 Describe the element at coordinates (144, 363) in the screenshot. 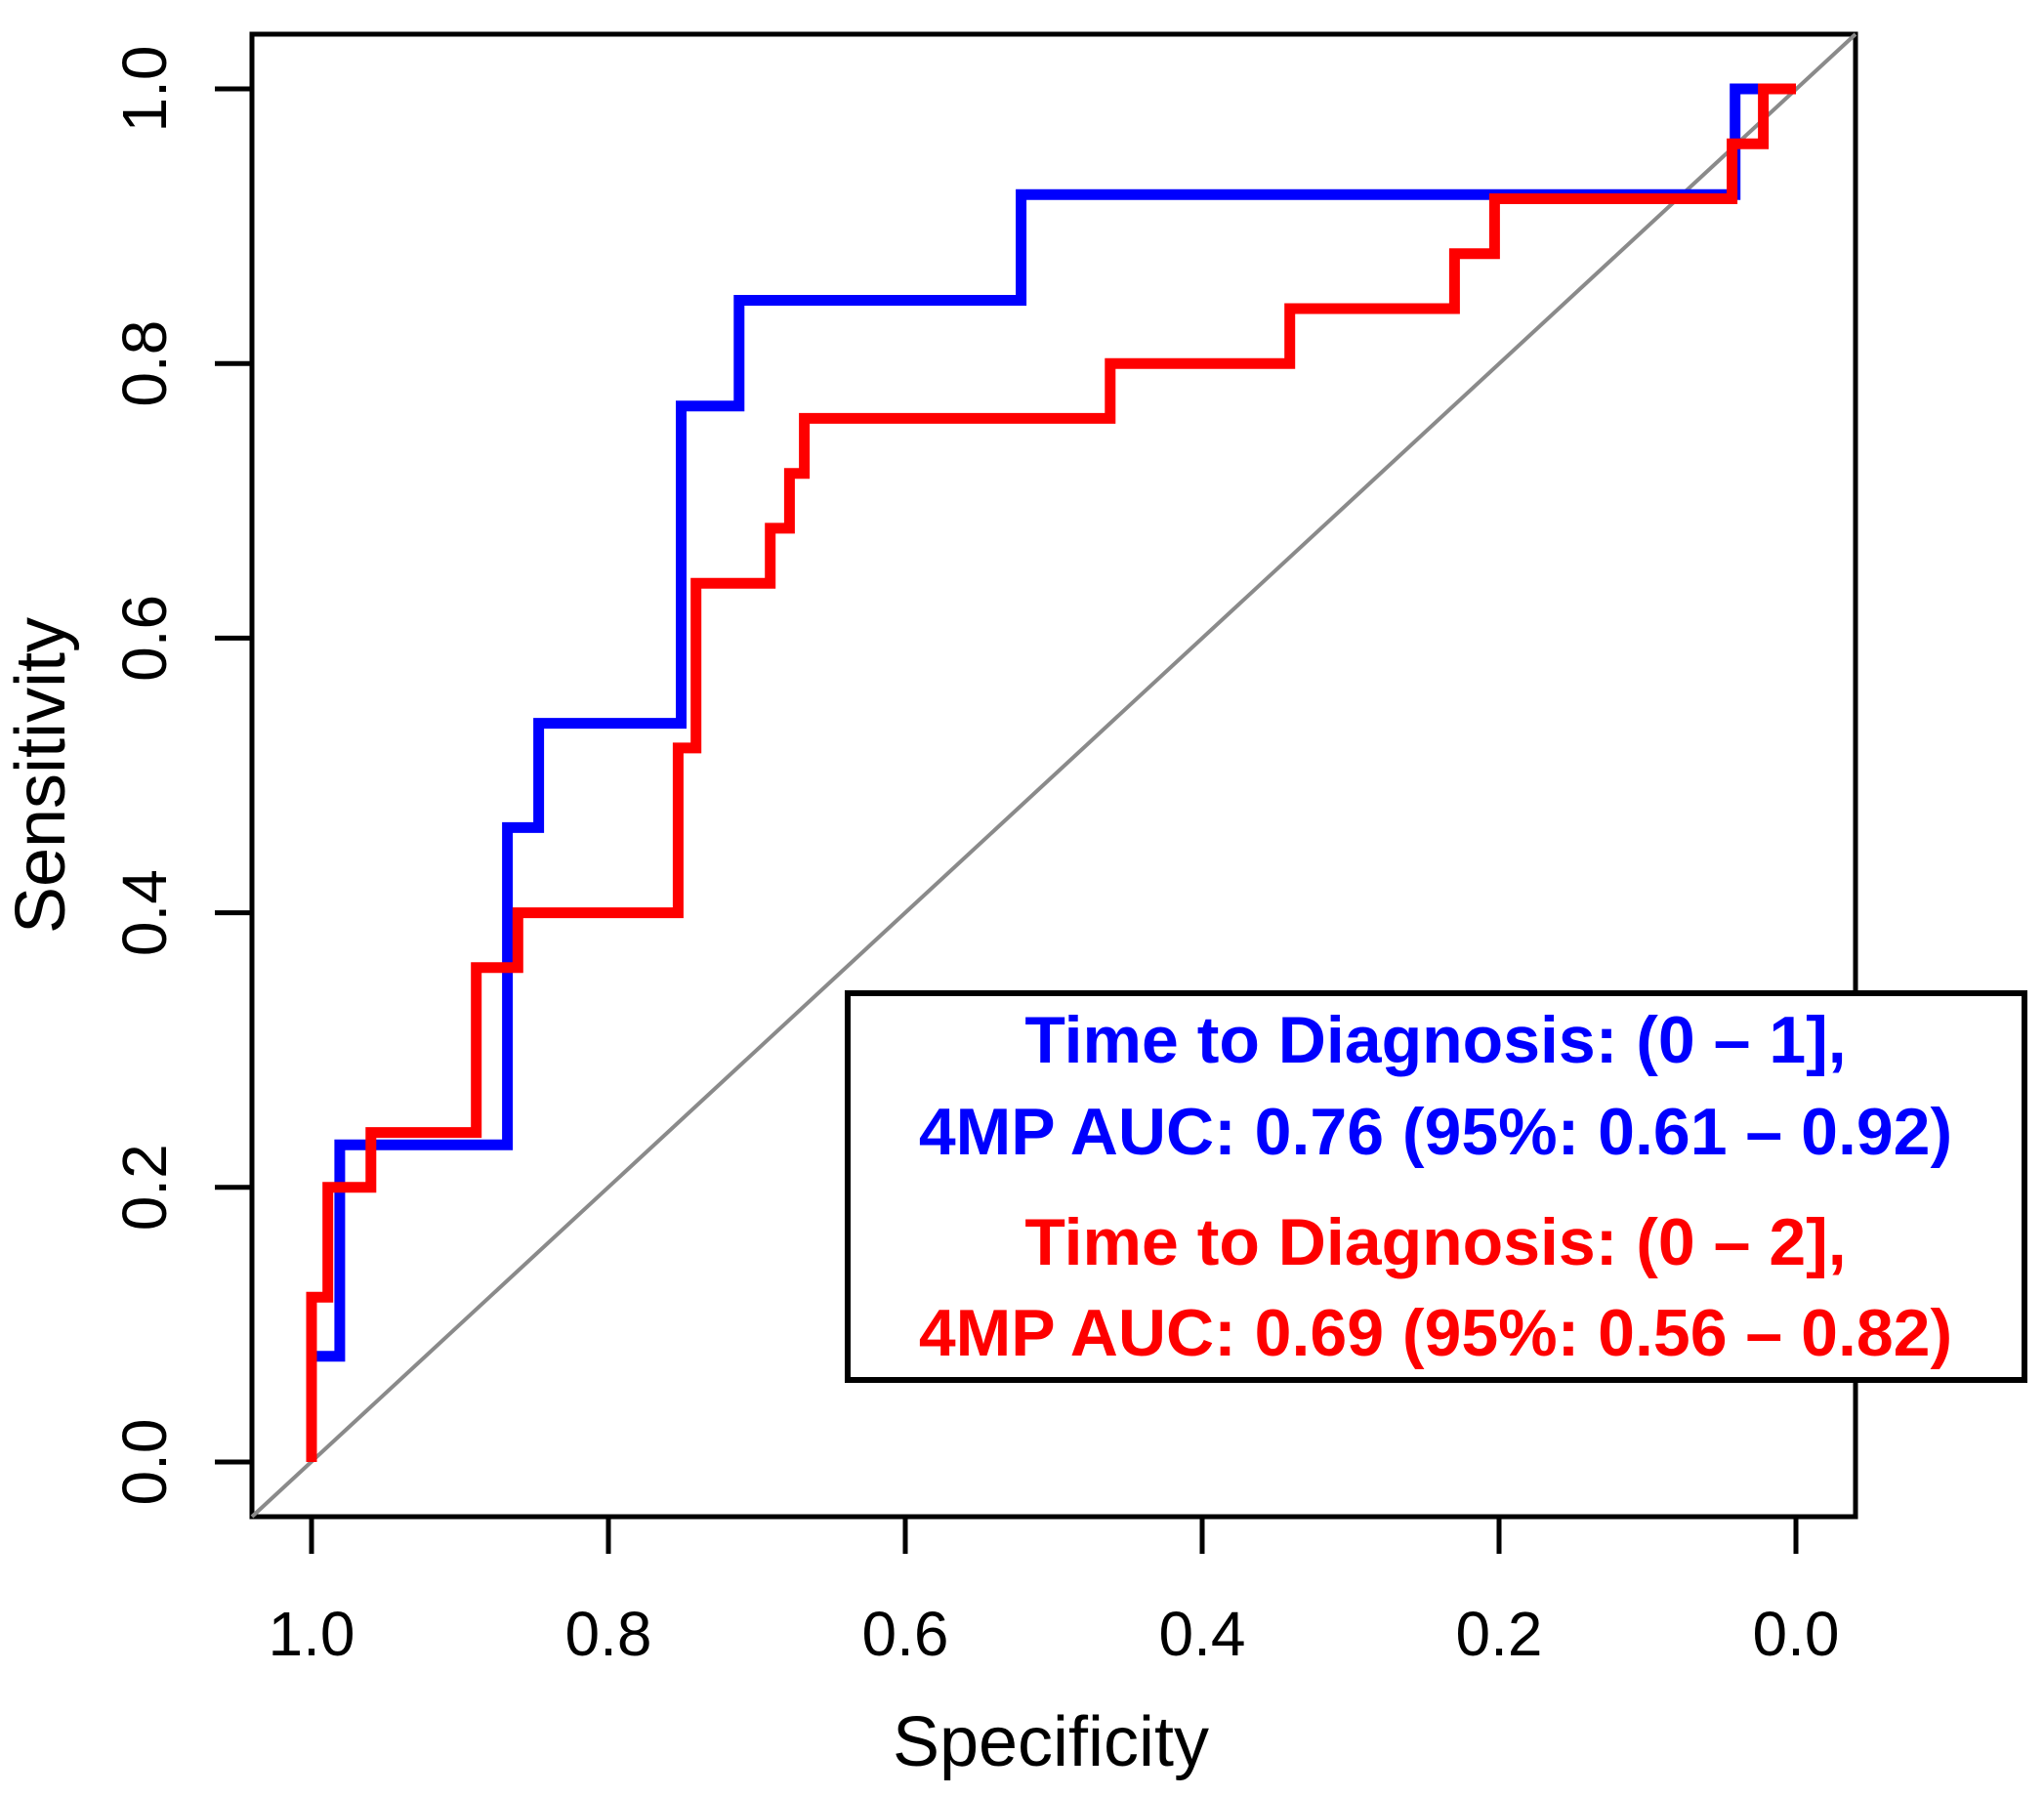

I see `y-axis-tick-label: 0.8` at that location.